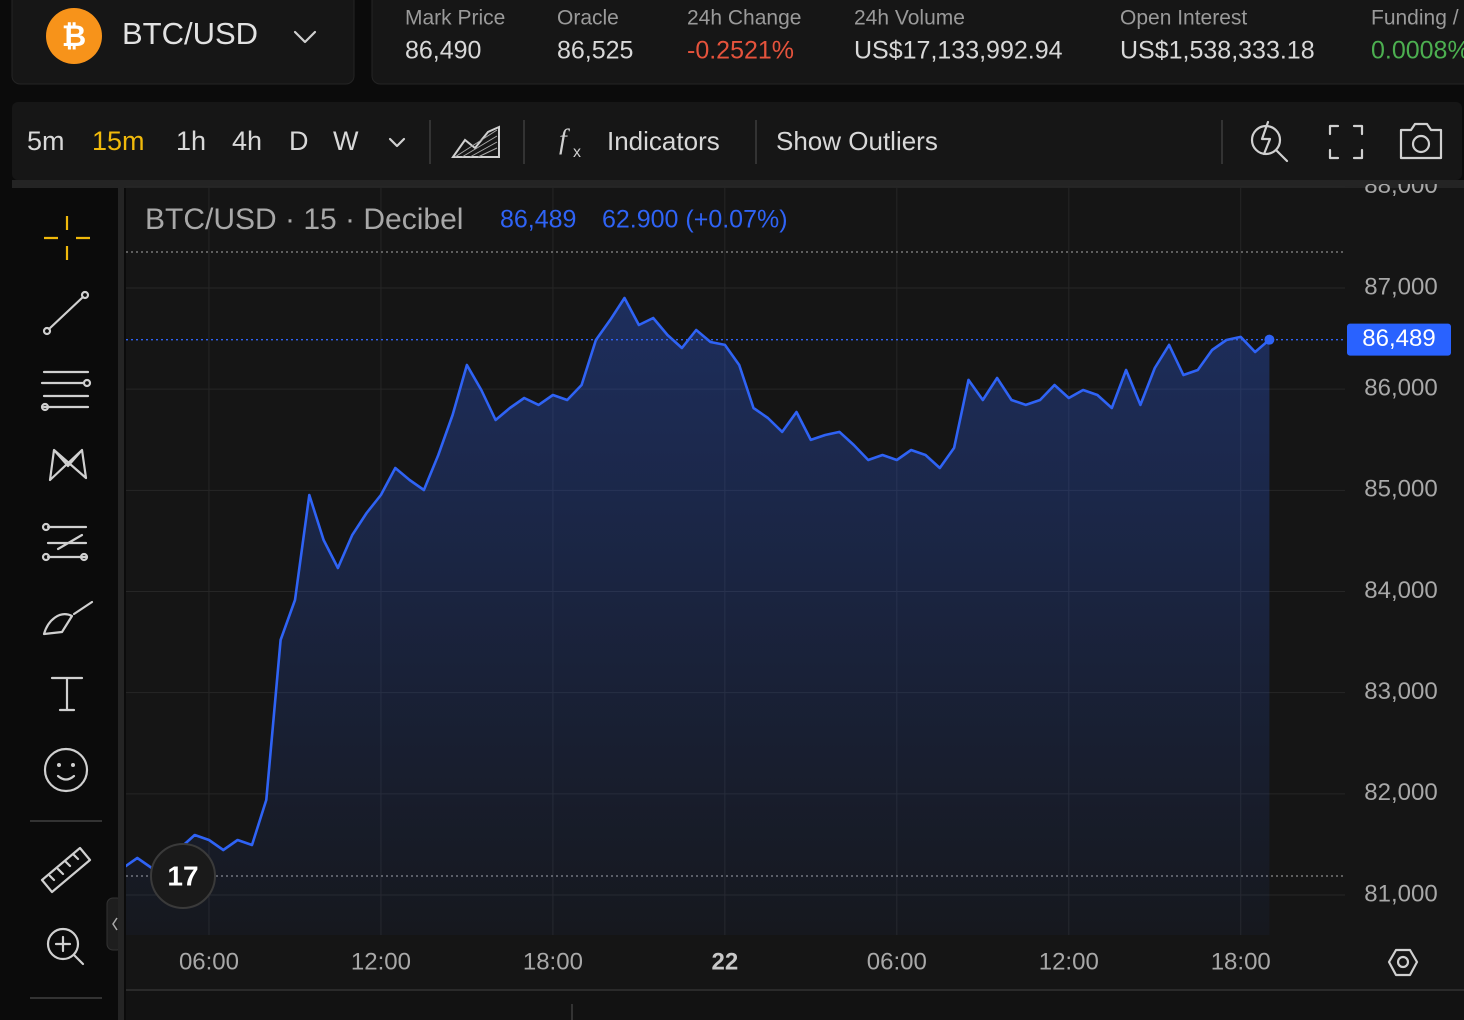 This screenshot has width=1464, height=1020. I want to click on brush-tool, so click(68, 618).